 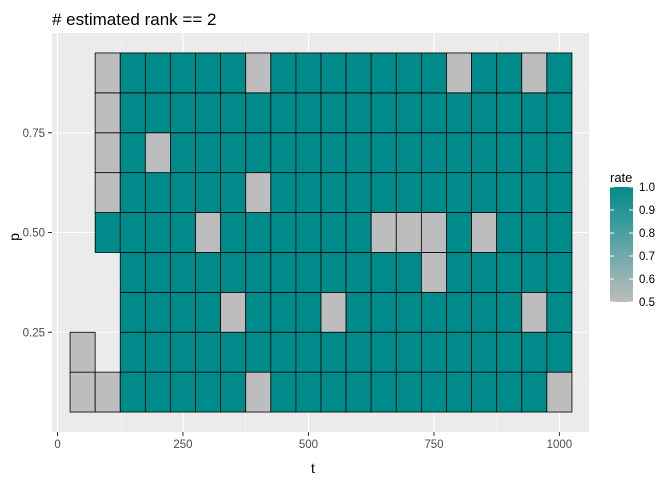 What do you see at coordinates (647, 303) in the screenshot?
I see `legend-label: 0.5` at bounding box center [647, 303].